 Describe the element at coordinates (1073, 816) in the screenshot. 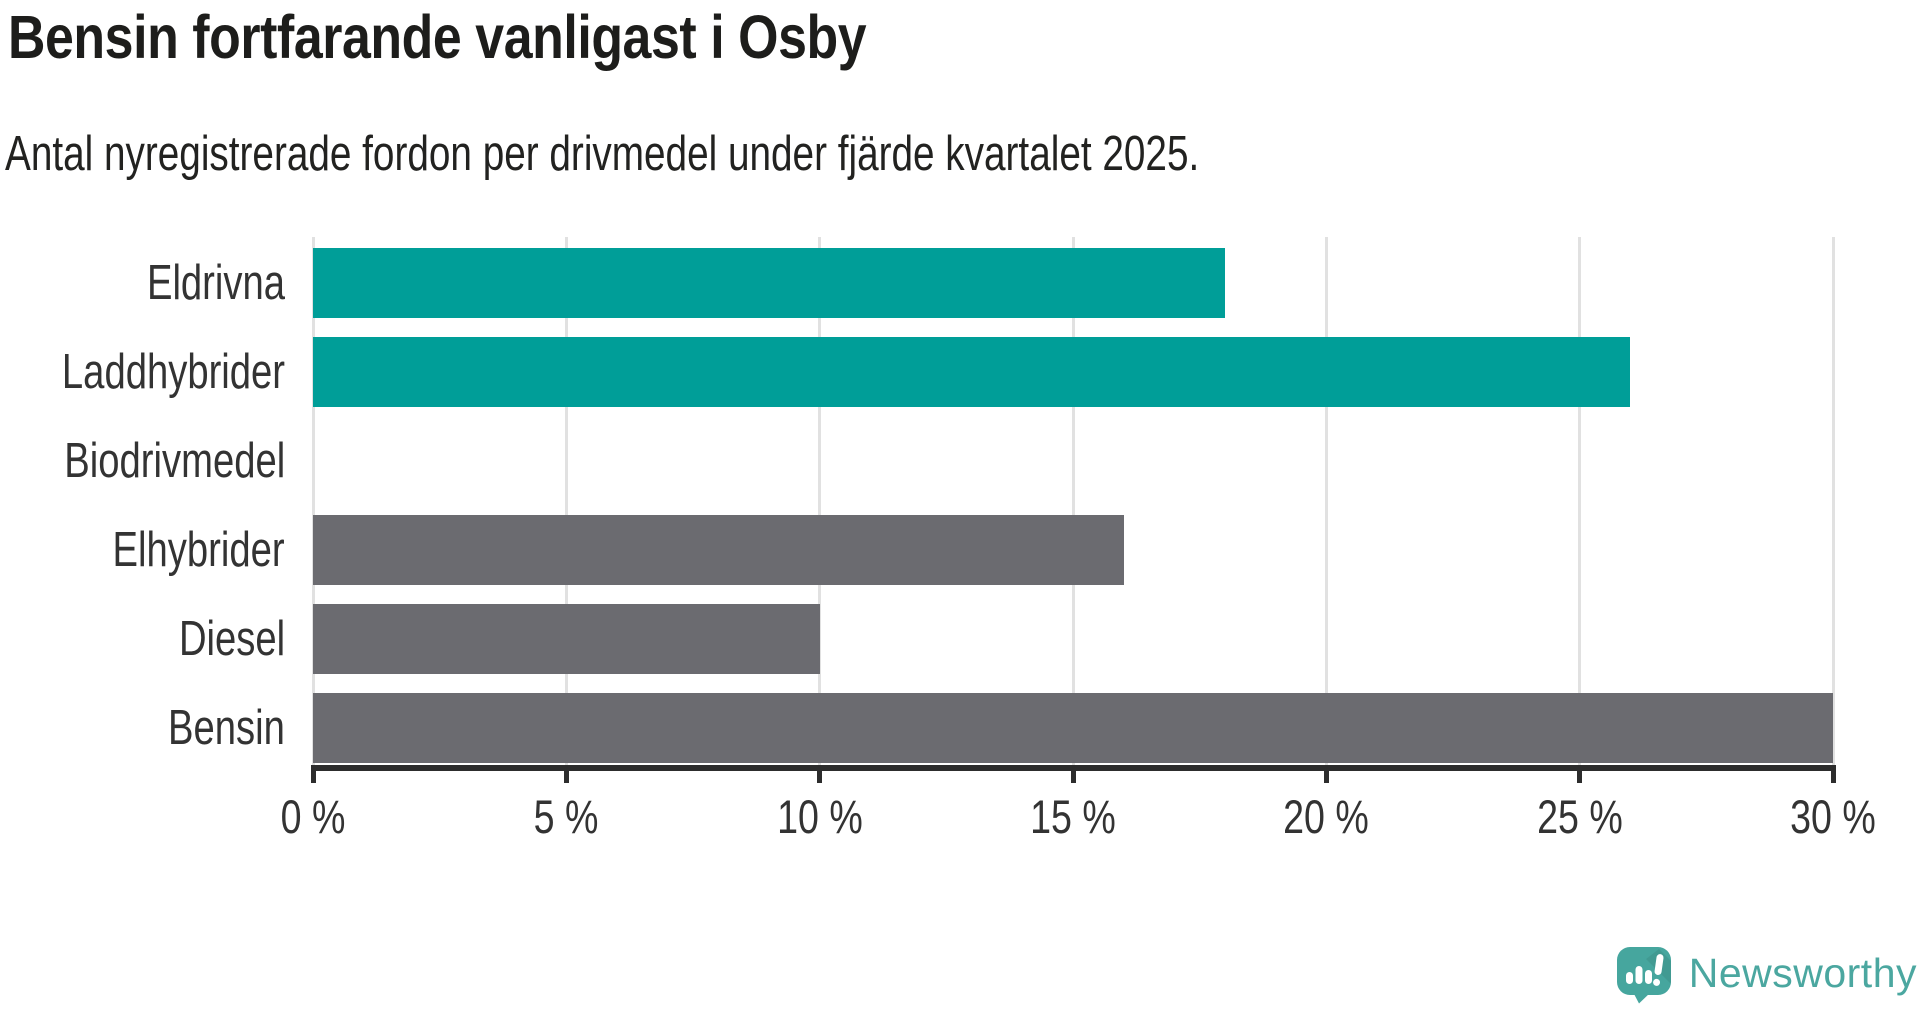

I see `x-tick-label-15: 15 %` at that location.